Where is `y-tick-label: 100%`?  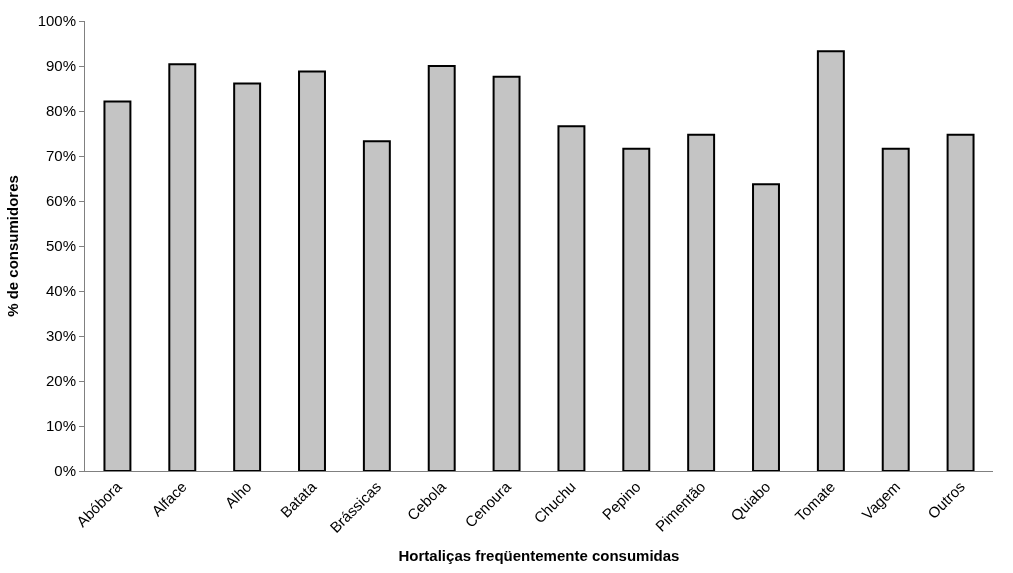 y-tick-label: 100% is located at coordinates (56, 21).